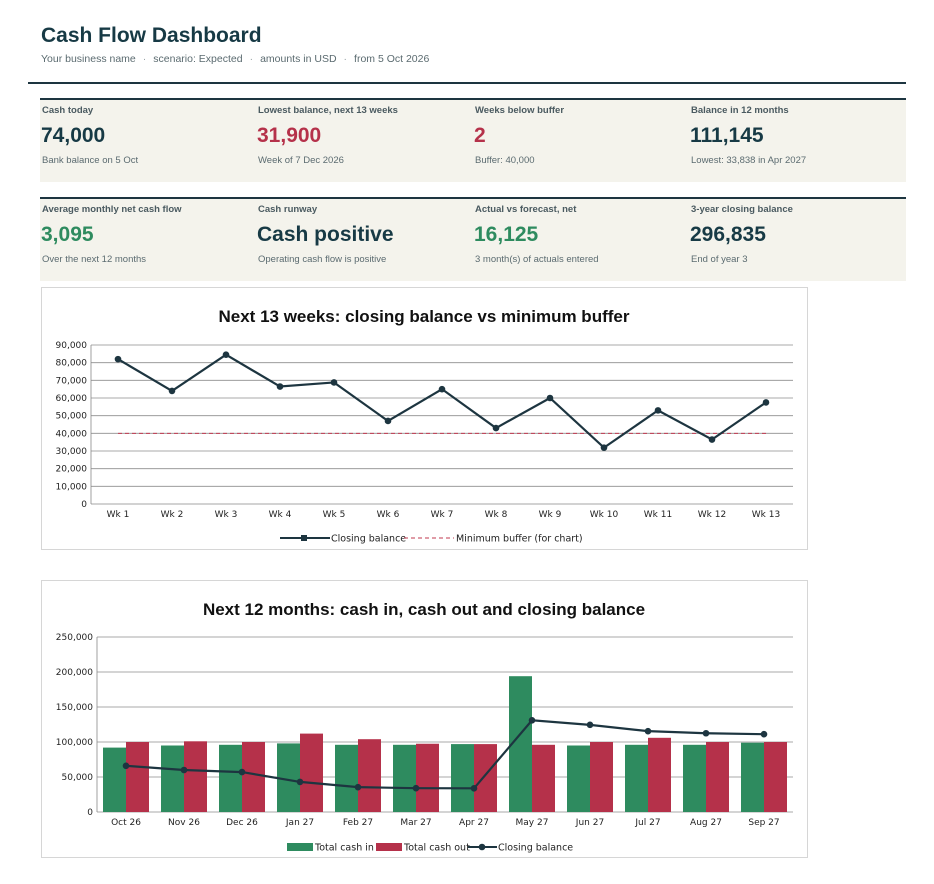 This screenshot has width=934, height=884. What do you see at coordinates (172, 515) in the screenshot?
I see `x-tick-label: Wk 2` at bounding box center [172, 515].